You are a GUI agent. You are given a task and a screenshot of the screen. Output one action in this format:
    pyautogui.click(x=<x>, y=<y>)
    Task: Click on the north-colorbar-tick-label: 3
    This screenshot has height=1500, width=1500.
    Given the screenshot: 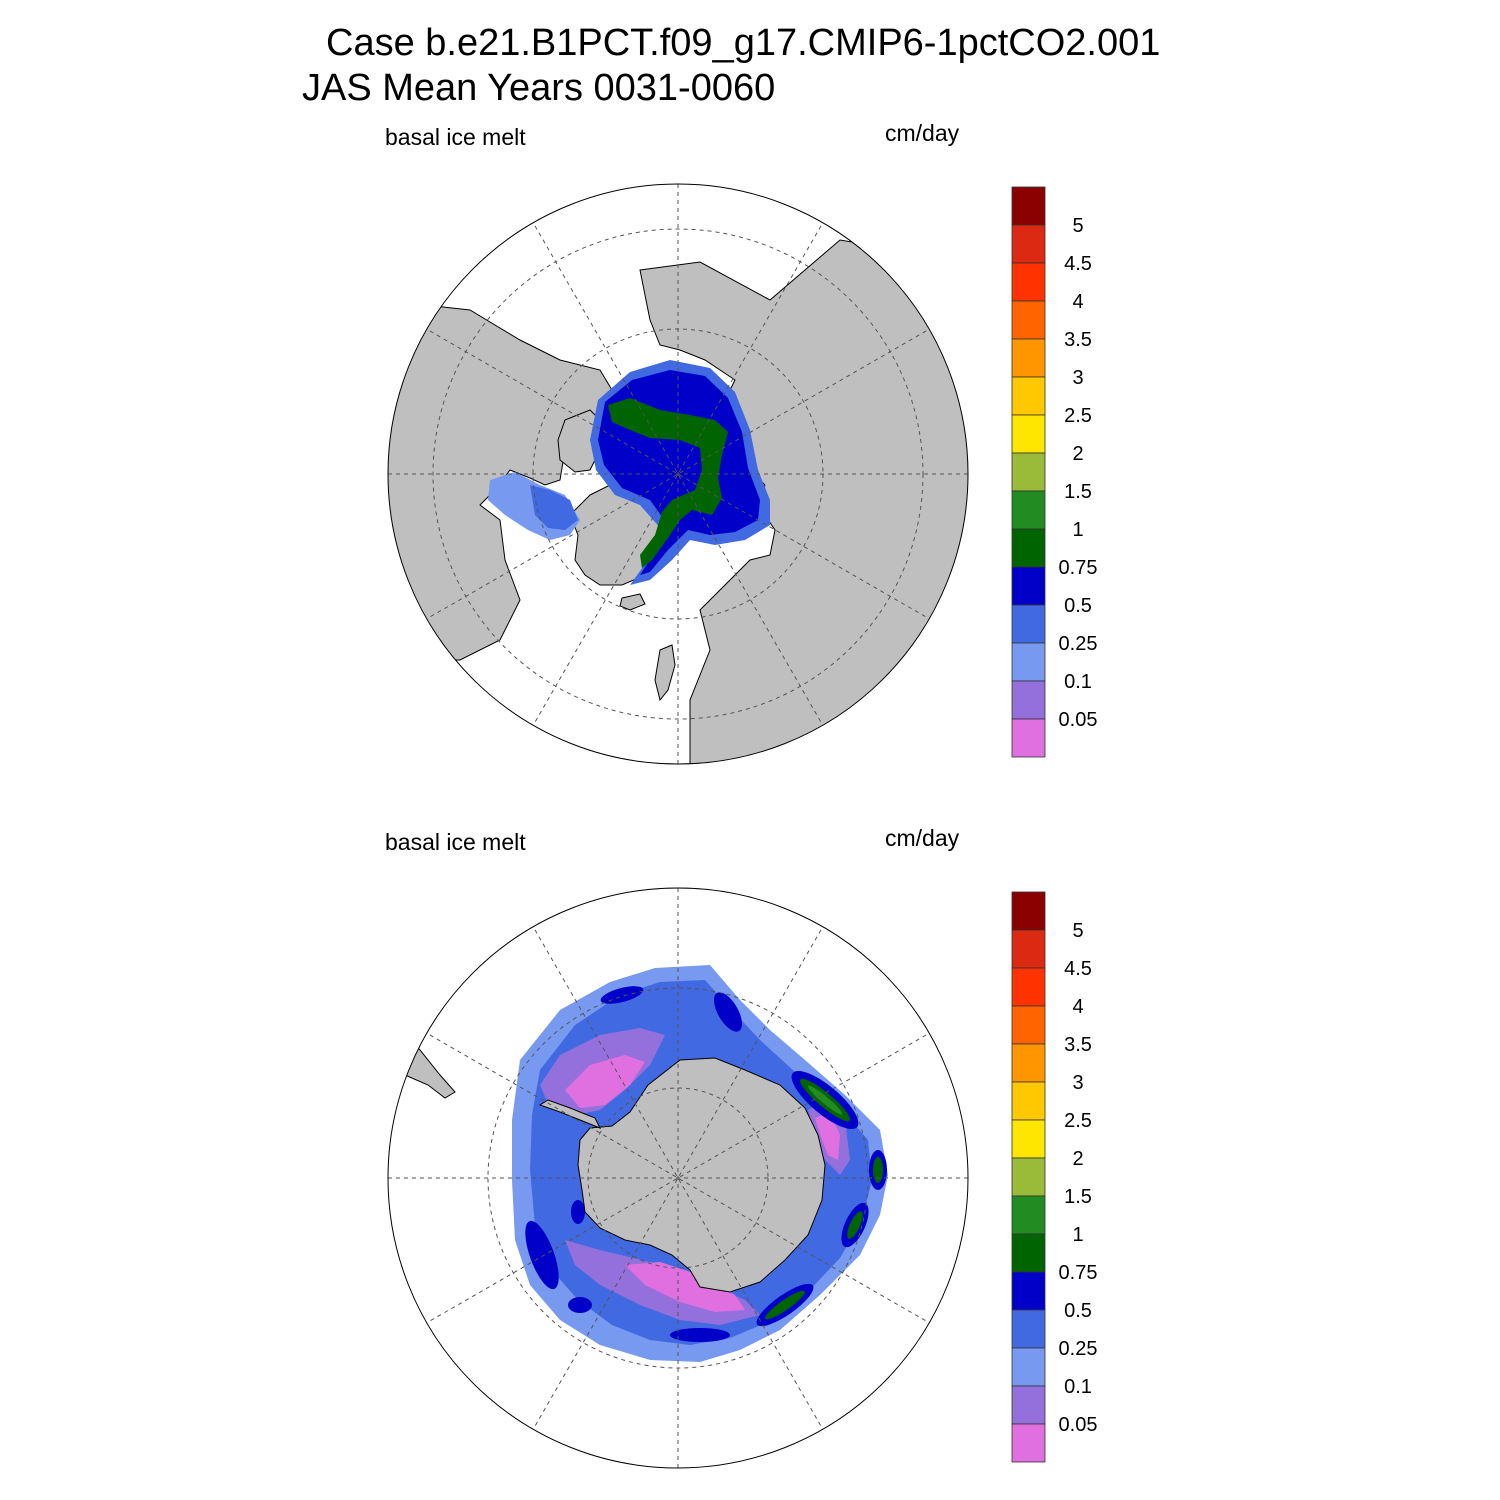 What is the action you would take?
    pyautogui.click(x=1077, y=378)
    